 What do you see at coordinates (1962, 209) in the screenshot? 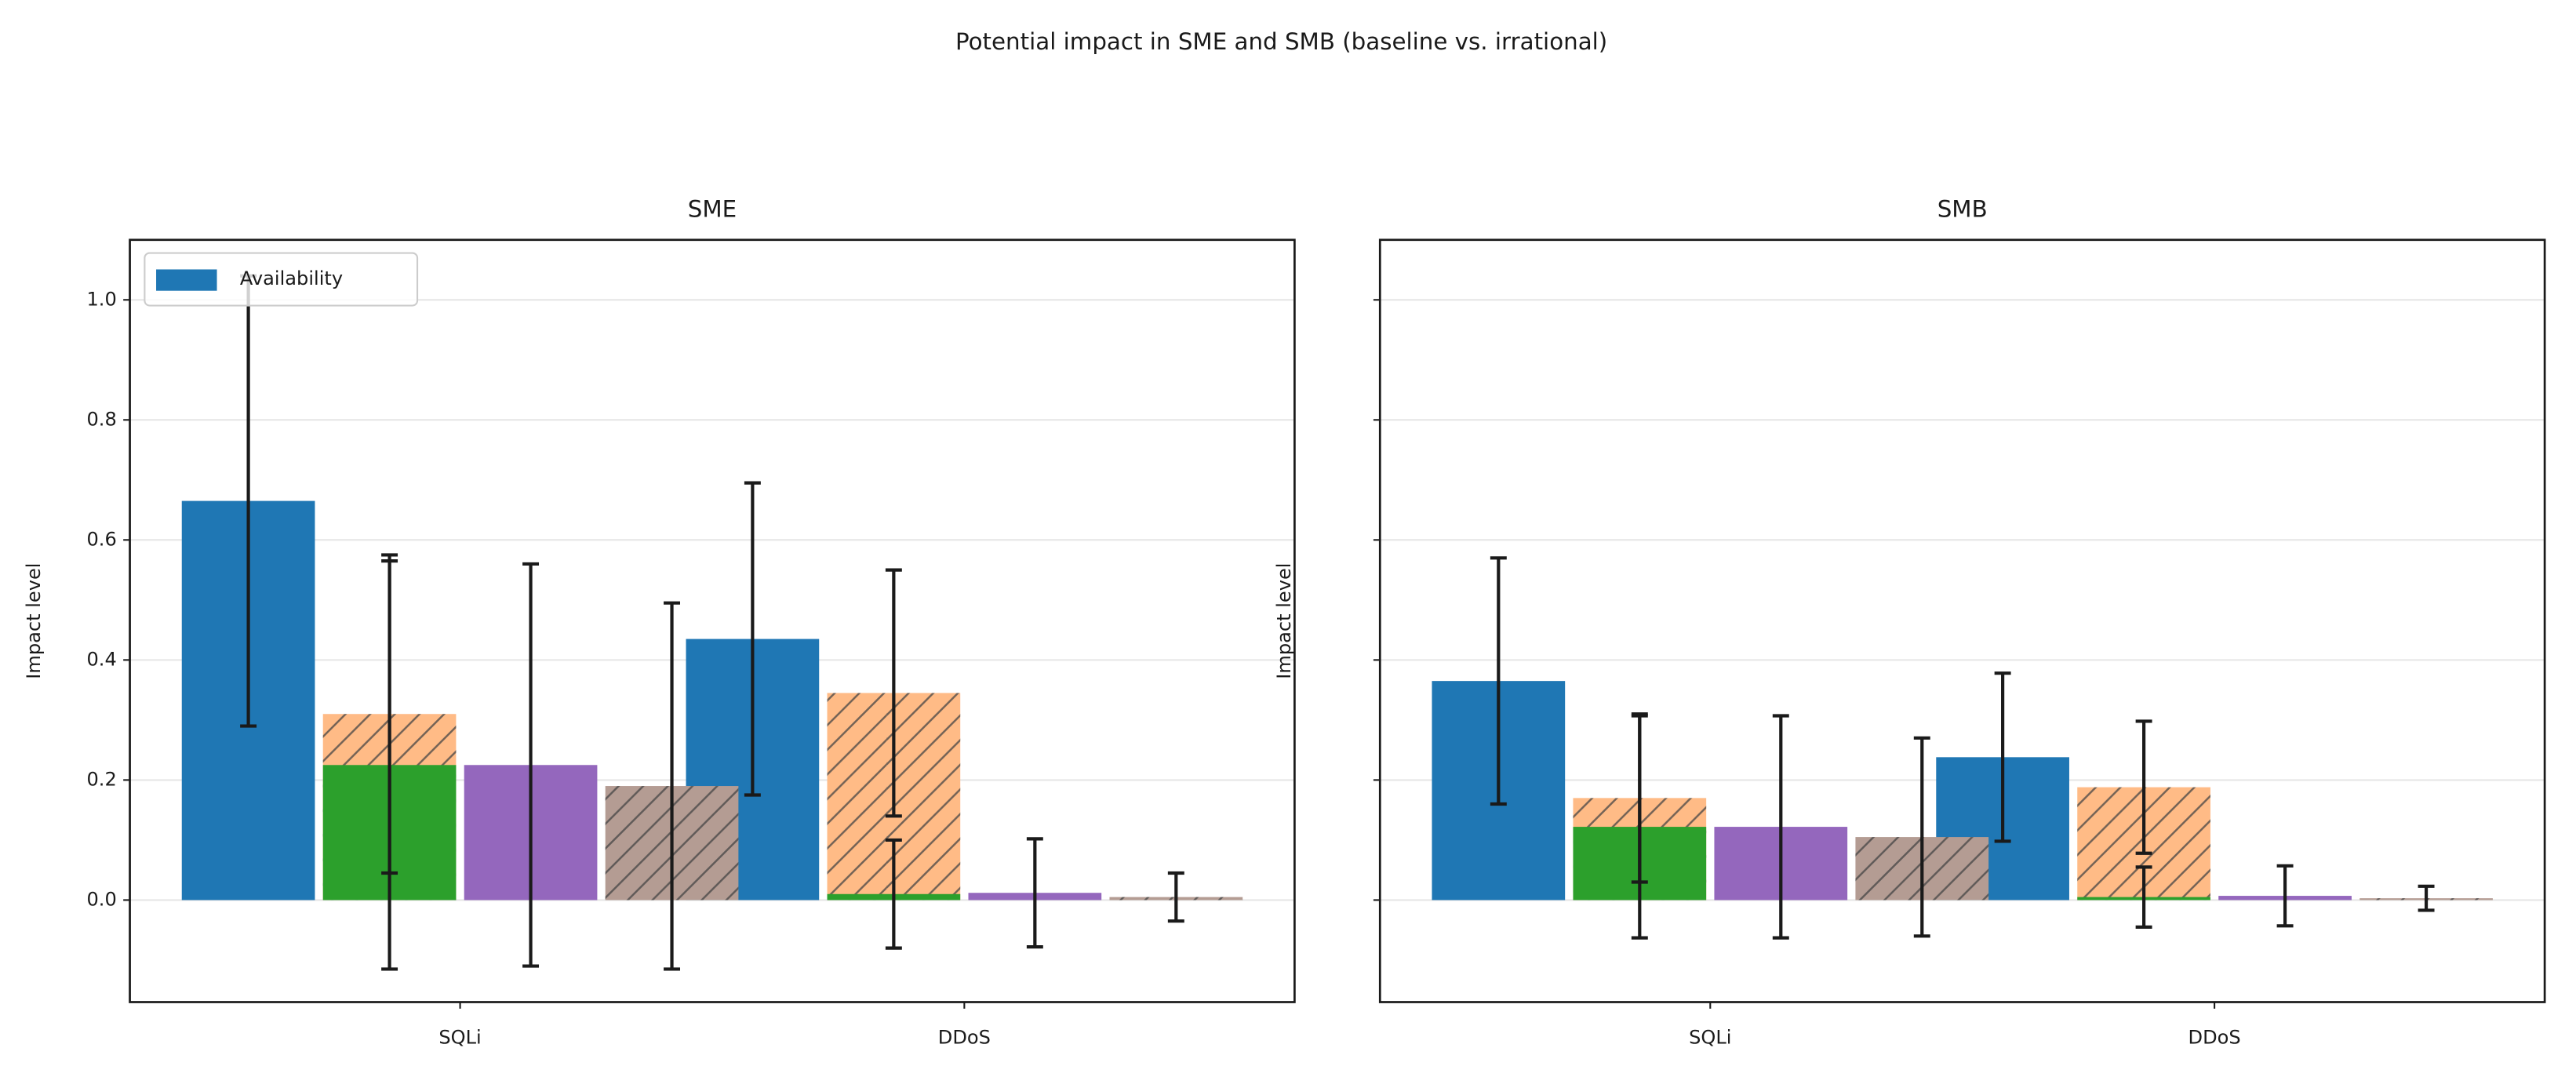
I see `panel-title: SMB` at bounding box center [1962, 209].